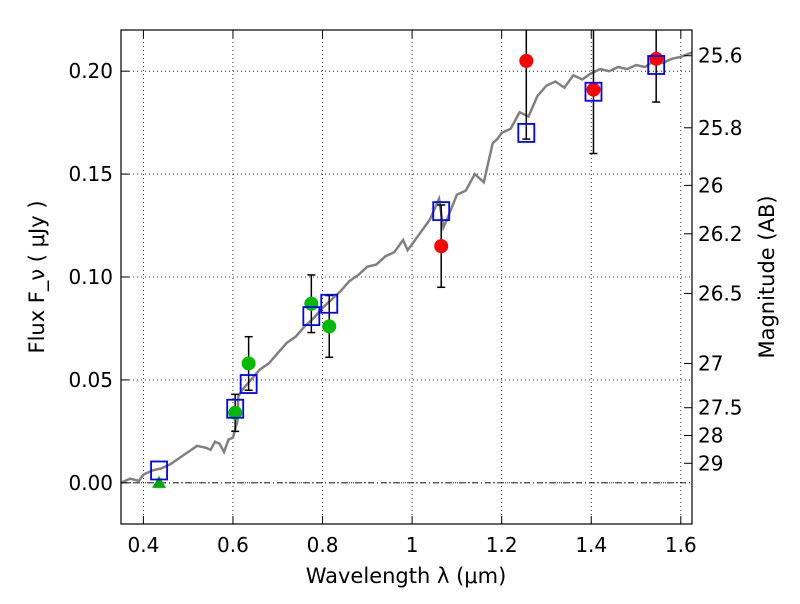 The image size is (800, 604). Describe the element at coordinates (720, 408) in the screenshot. I see `y2-tick-label: 27.5` at that location.